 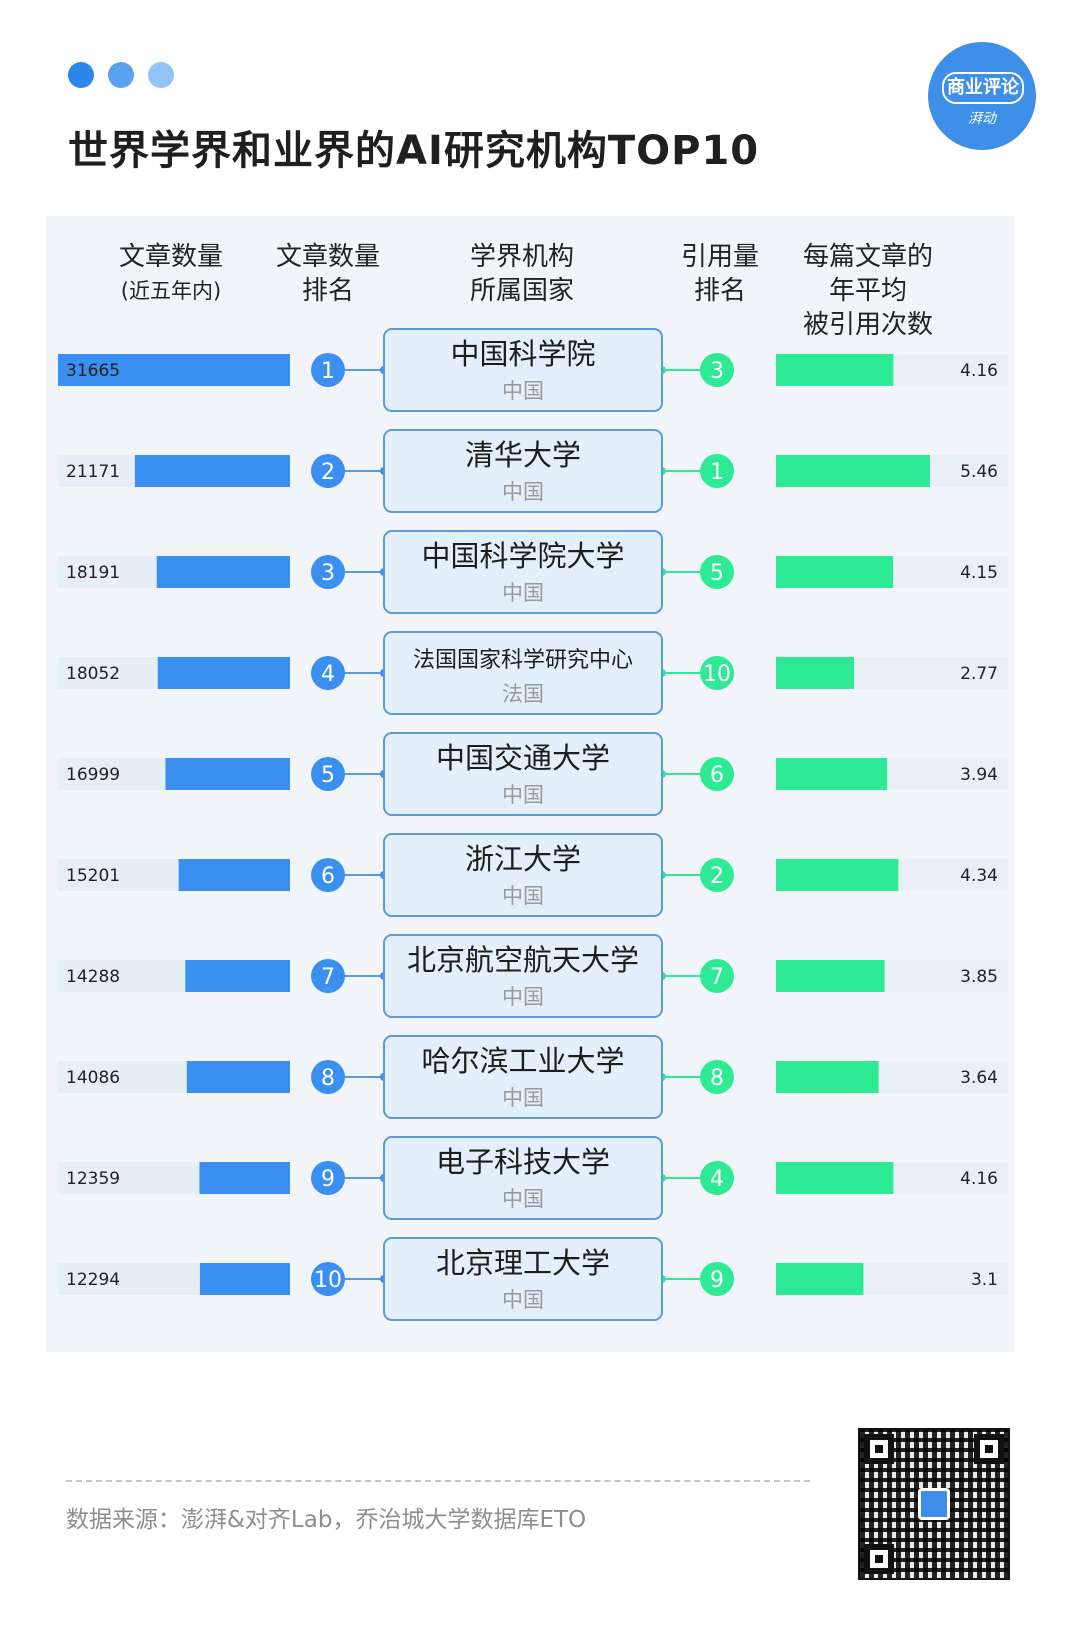 What do you see at coordinates (523, 859) in the screenshot?
I see `institution-name-6: 浙江大学` at bounding box center [523, 859].